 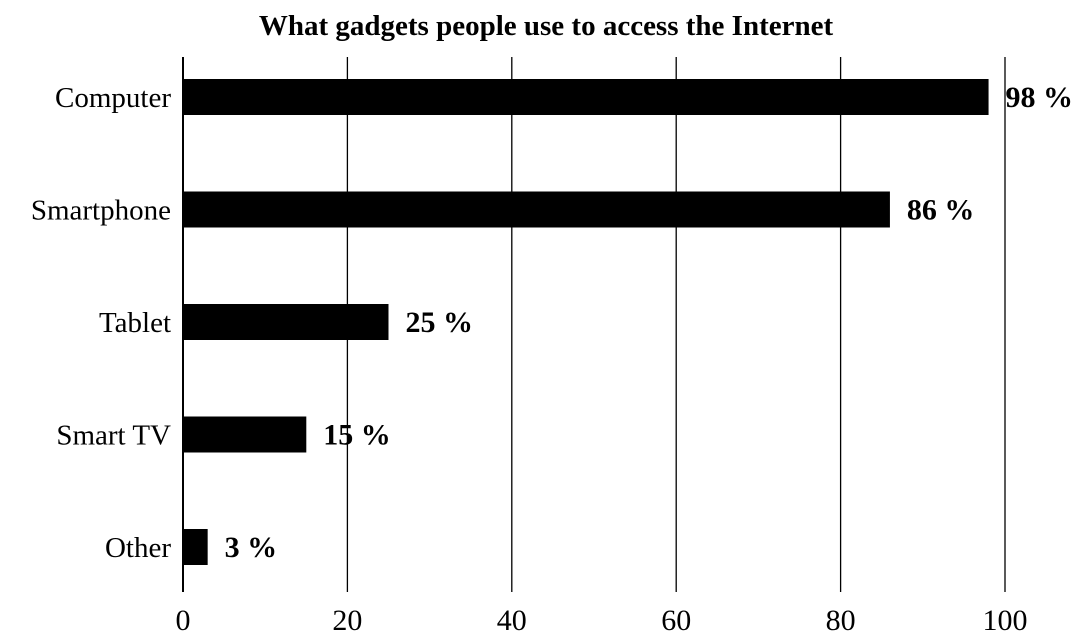 I want to click on x-tick-label: 20, so click(x=347, y=620).